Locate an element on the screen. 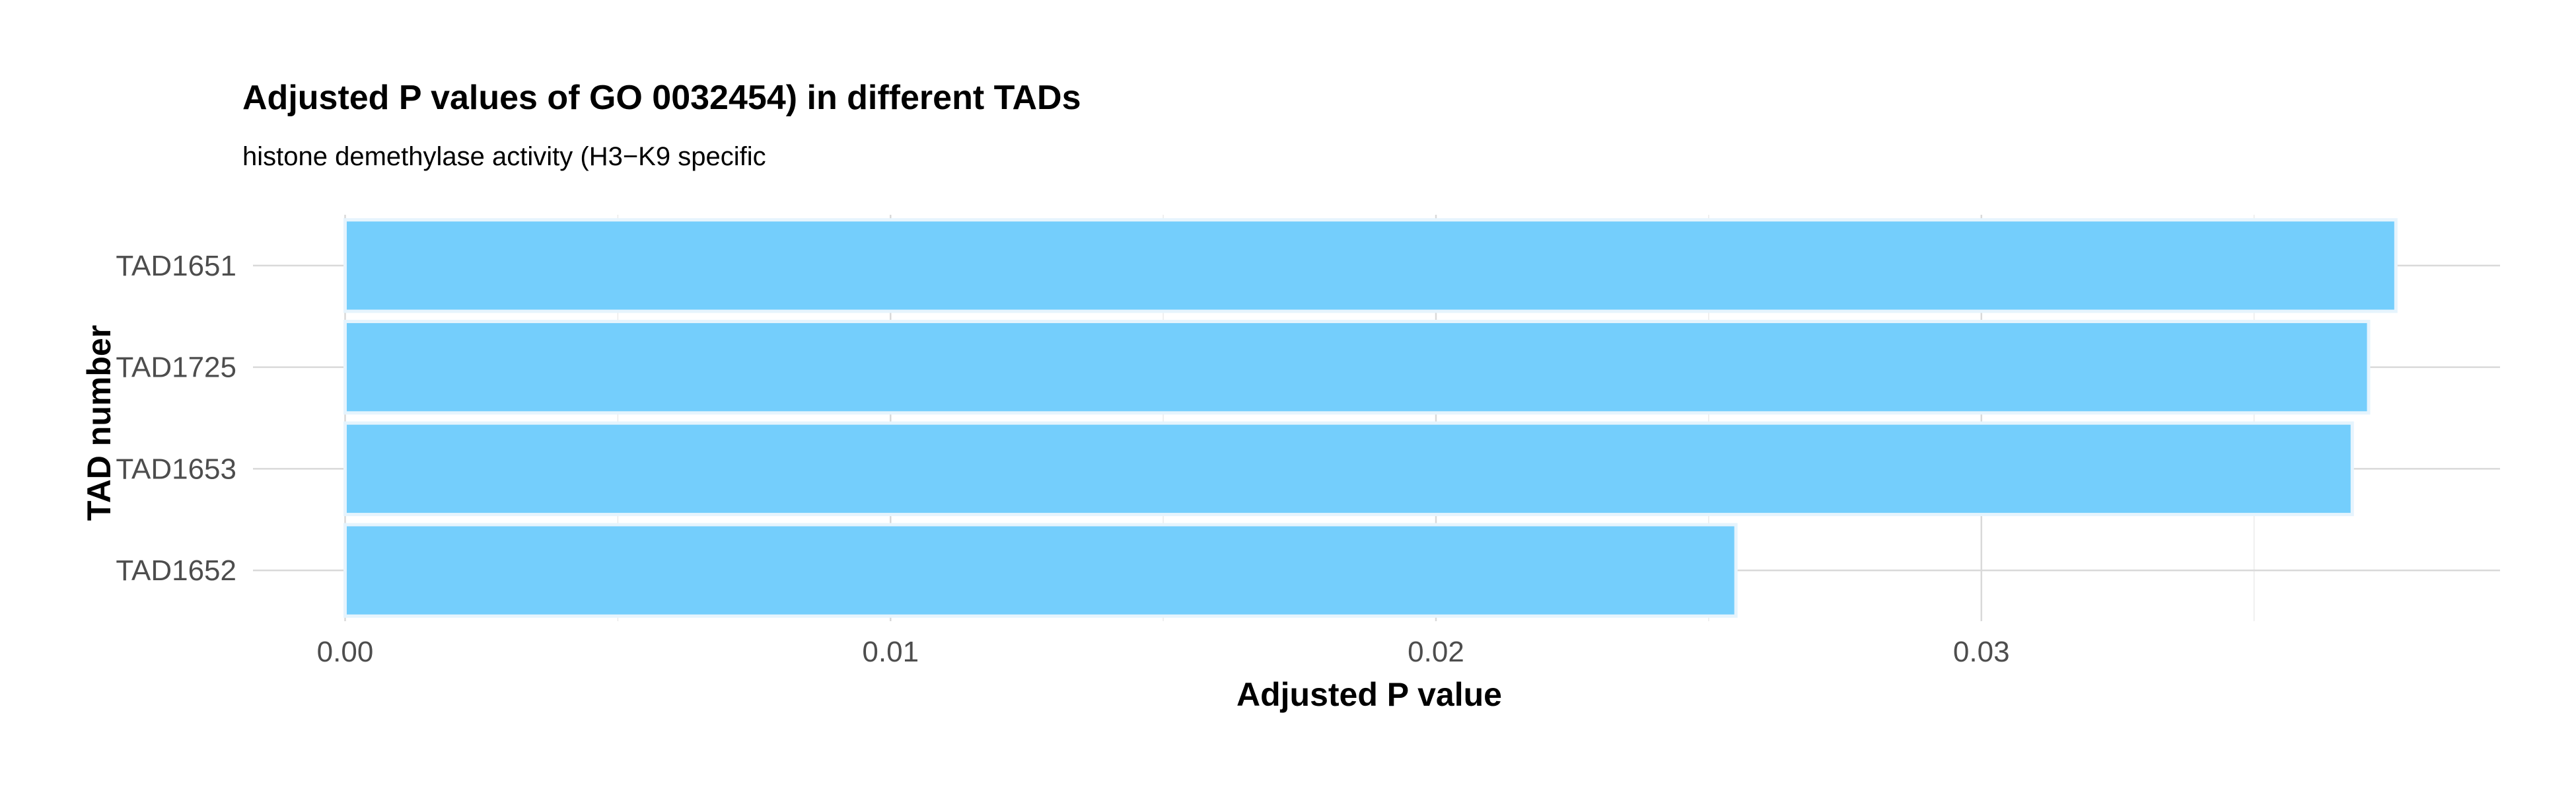 Image resolution: width=2576 pixels, height=793 pixels. bar-tad1651 is located at coordinates (1370, 265).